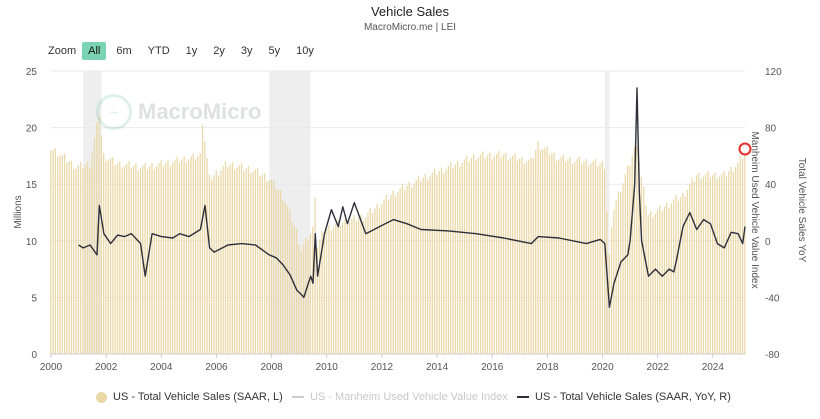 This screenshot has height=419, width=820. What do you see at coordinates (410, 27) in the screenshot?
I see `chart-subtitle: MacroMicro.me | LEI` at bounding box center [410, 27].